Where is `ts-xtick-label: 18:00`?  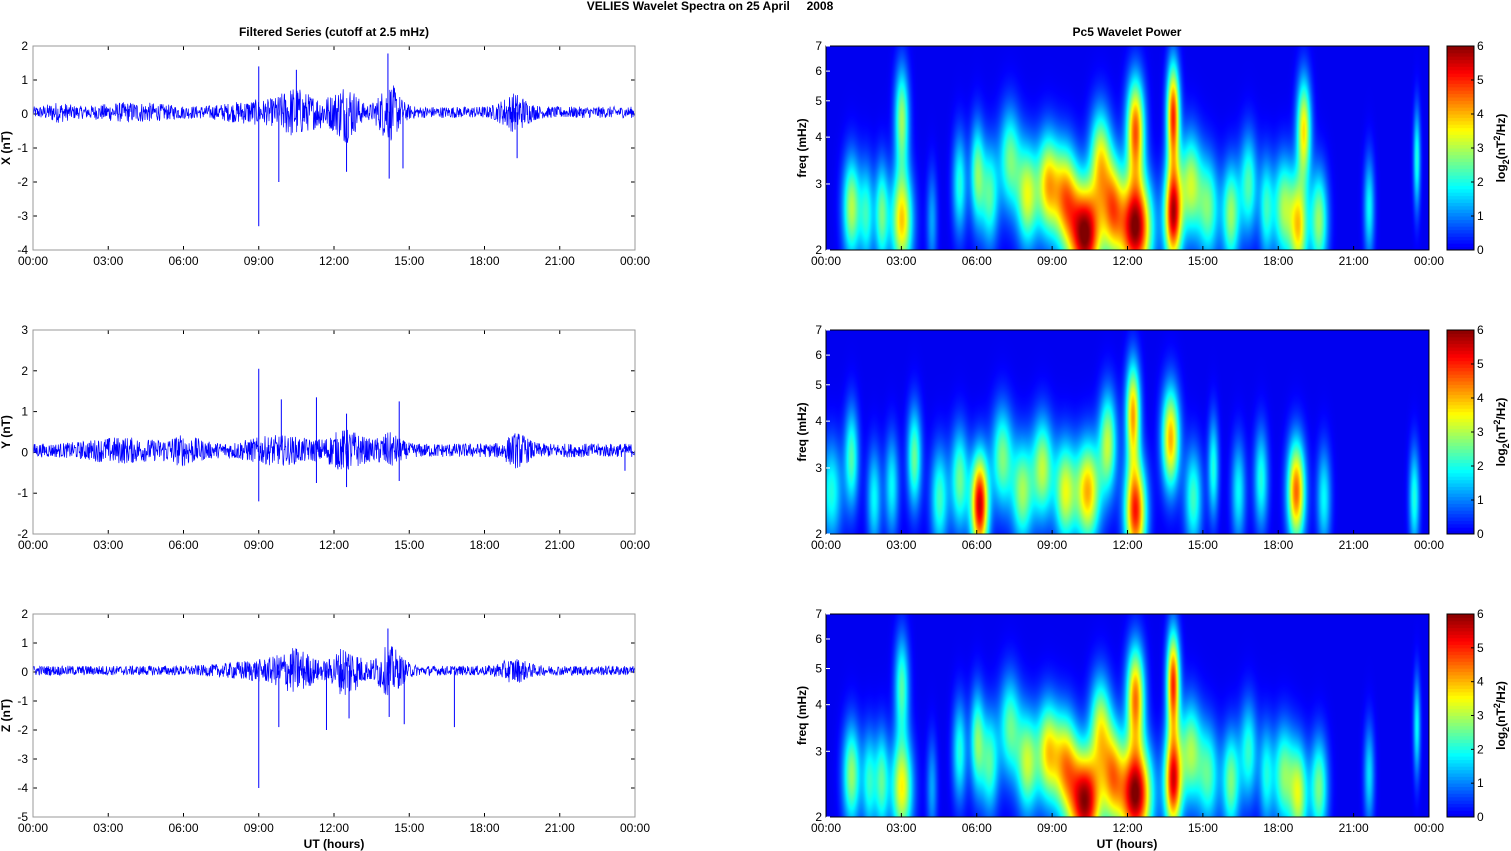
ts-xtick-label: 18:00 is located at coordinates (484, 545).